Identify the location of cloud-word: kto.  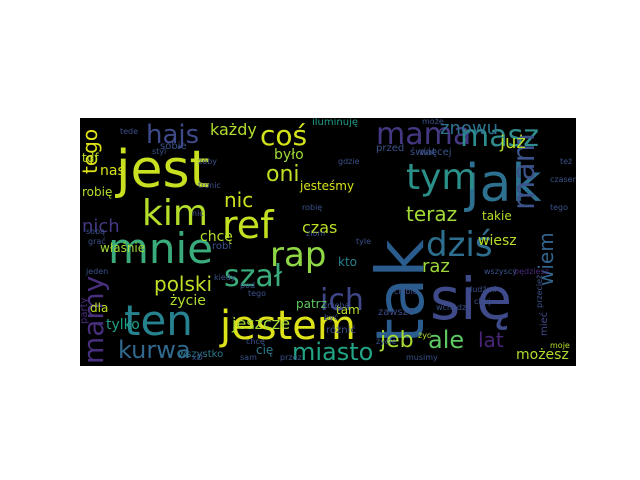
(347, 262).